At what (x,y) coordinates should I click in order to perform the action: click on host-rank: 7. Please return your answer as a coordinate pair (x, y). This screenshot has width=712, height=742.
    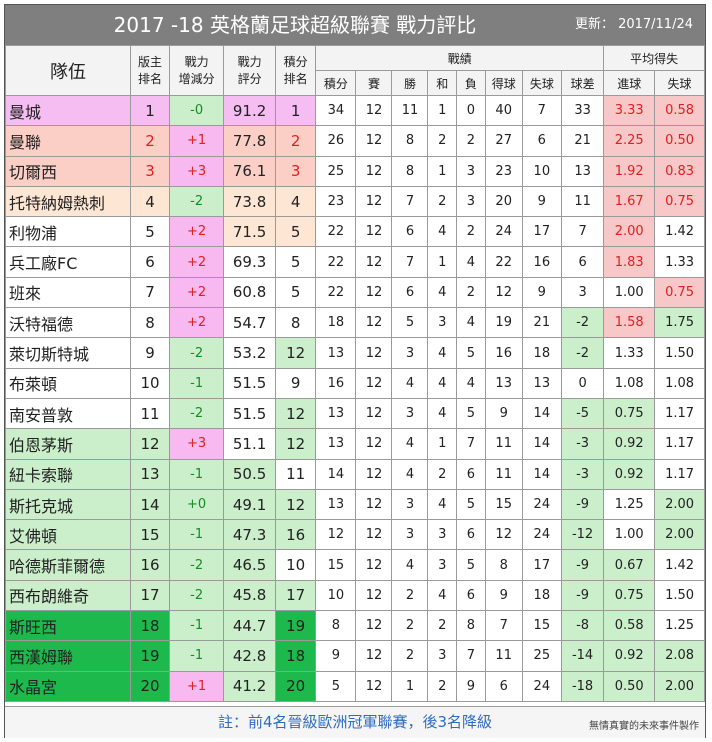
    Looking at the image, I should click on (150, 292).